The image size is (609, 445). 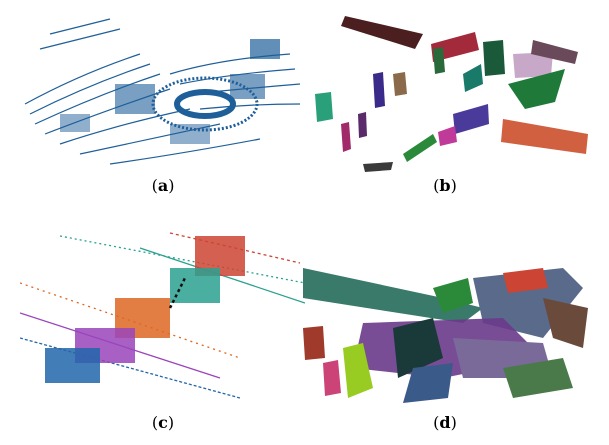 What do you see at coordinates (445, 185) in the screenshot?
I see `panel-b-caption: (b)` at bounding box center [445, 185].